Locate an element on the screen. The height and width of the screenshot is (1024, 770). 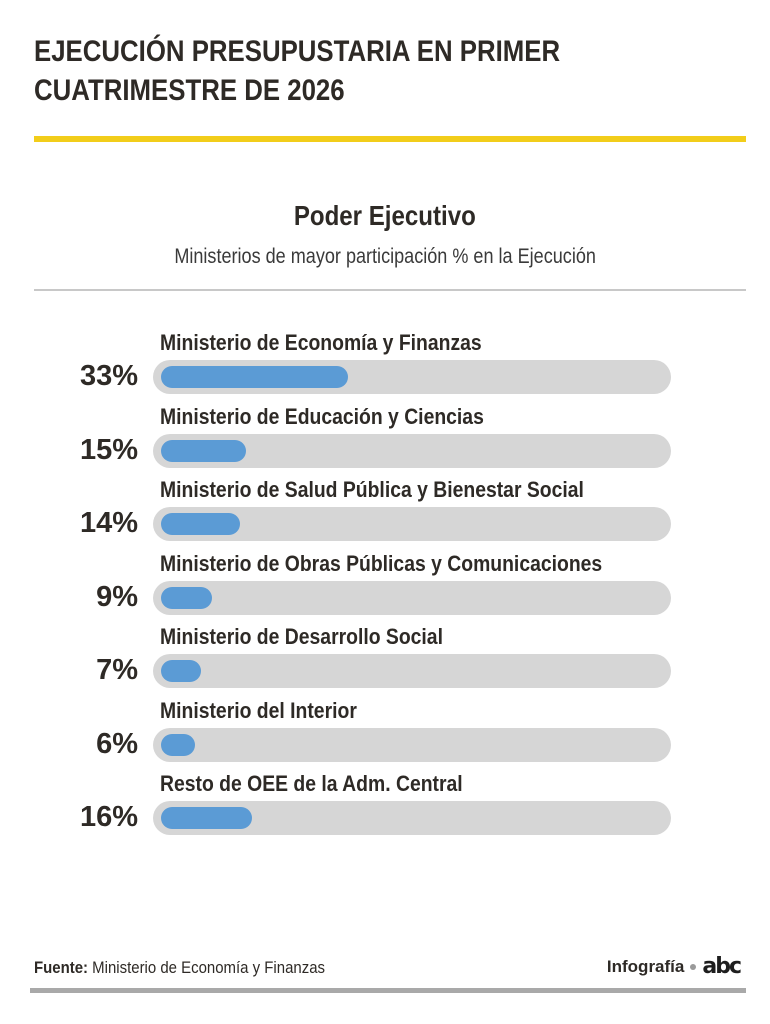
source-text: Ministerio de Economía y Finanzas is located at coordinates (207, 967).